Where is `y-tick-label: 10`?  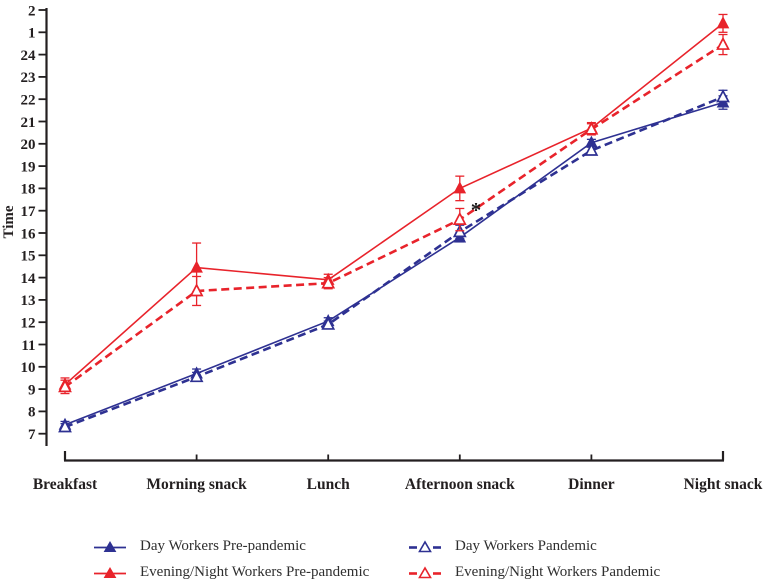 y-tick-label: 10 is located at coordinates (28, 368).